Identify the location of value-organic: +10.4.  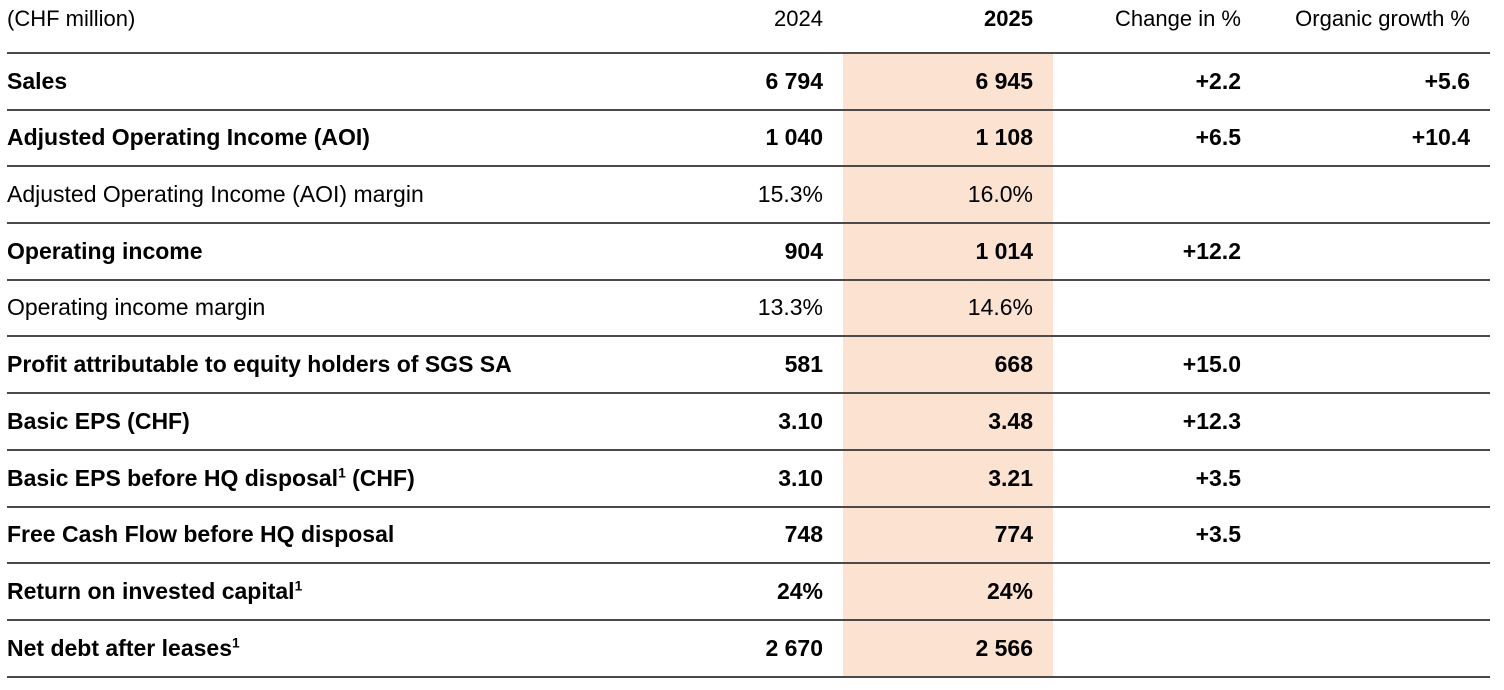
(1440, 137).